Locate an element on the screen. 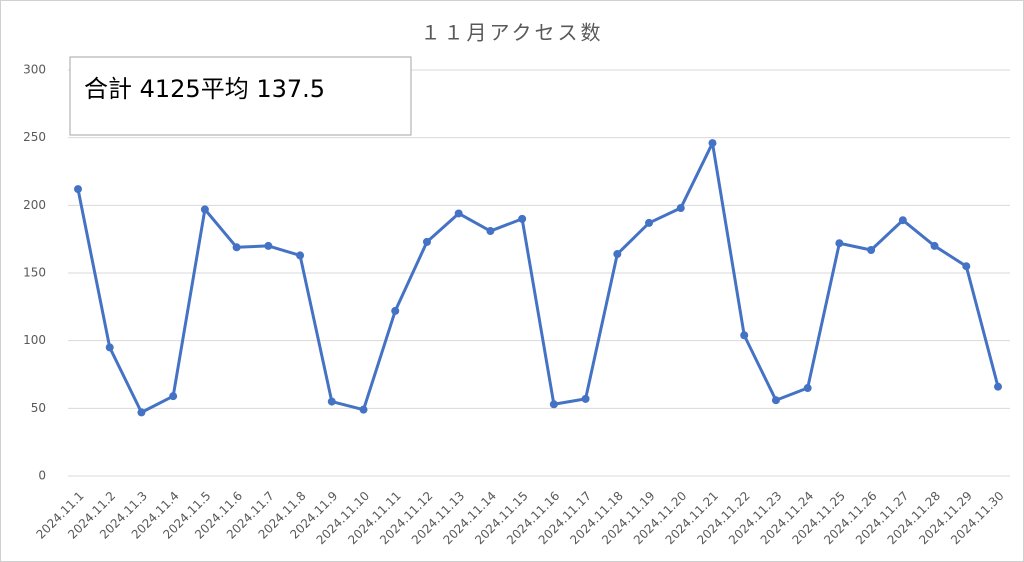 The image size is (1024, 562). y-tick-label: 250 is located at coordinates (34, 137).